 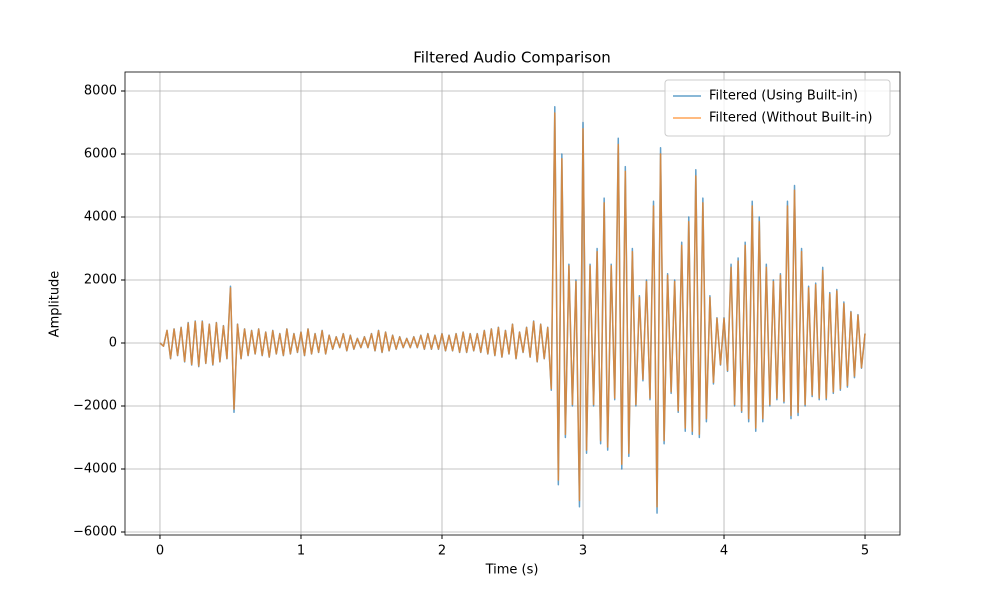 I want to click on x-tick-label: 1, so click(x=301, y=551).